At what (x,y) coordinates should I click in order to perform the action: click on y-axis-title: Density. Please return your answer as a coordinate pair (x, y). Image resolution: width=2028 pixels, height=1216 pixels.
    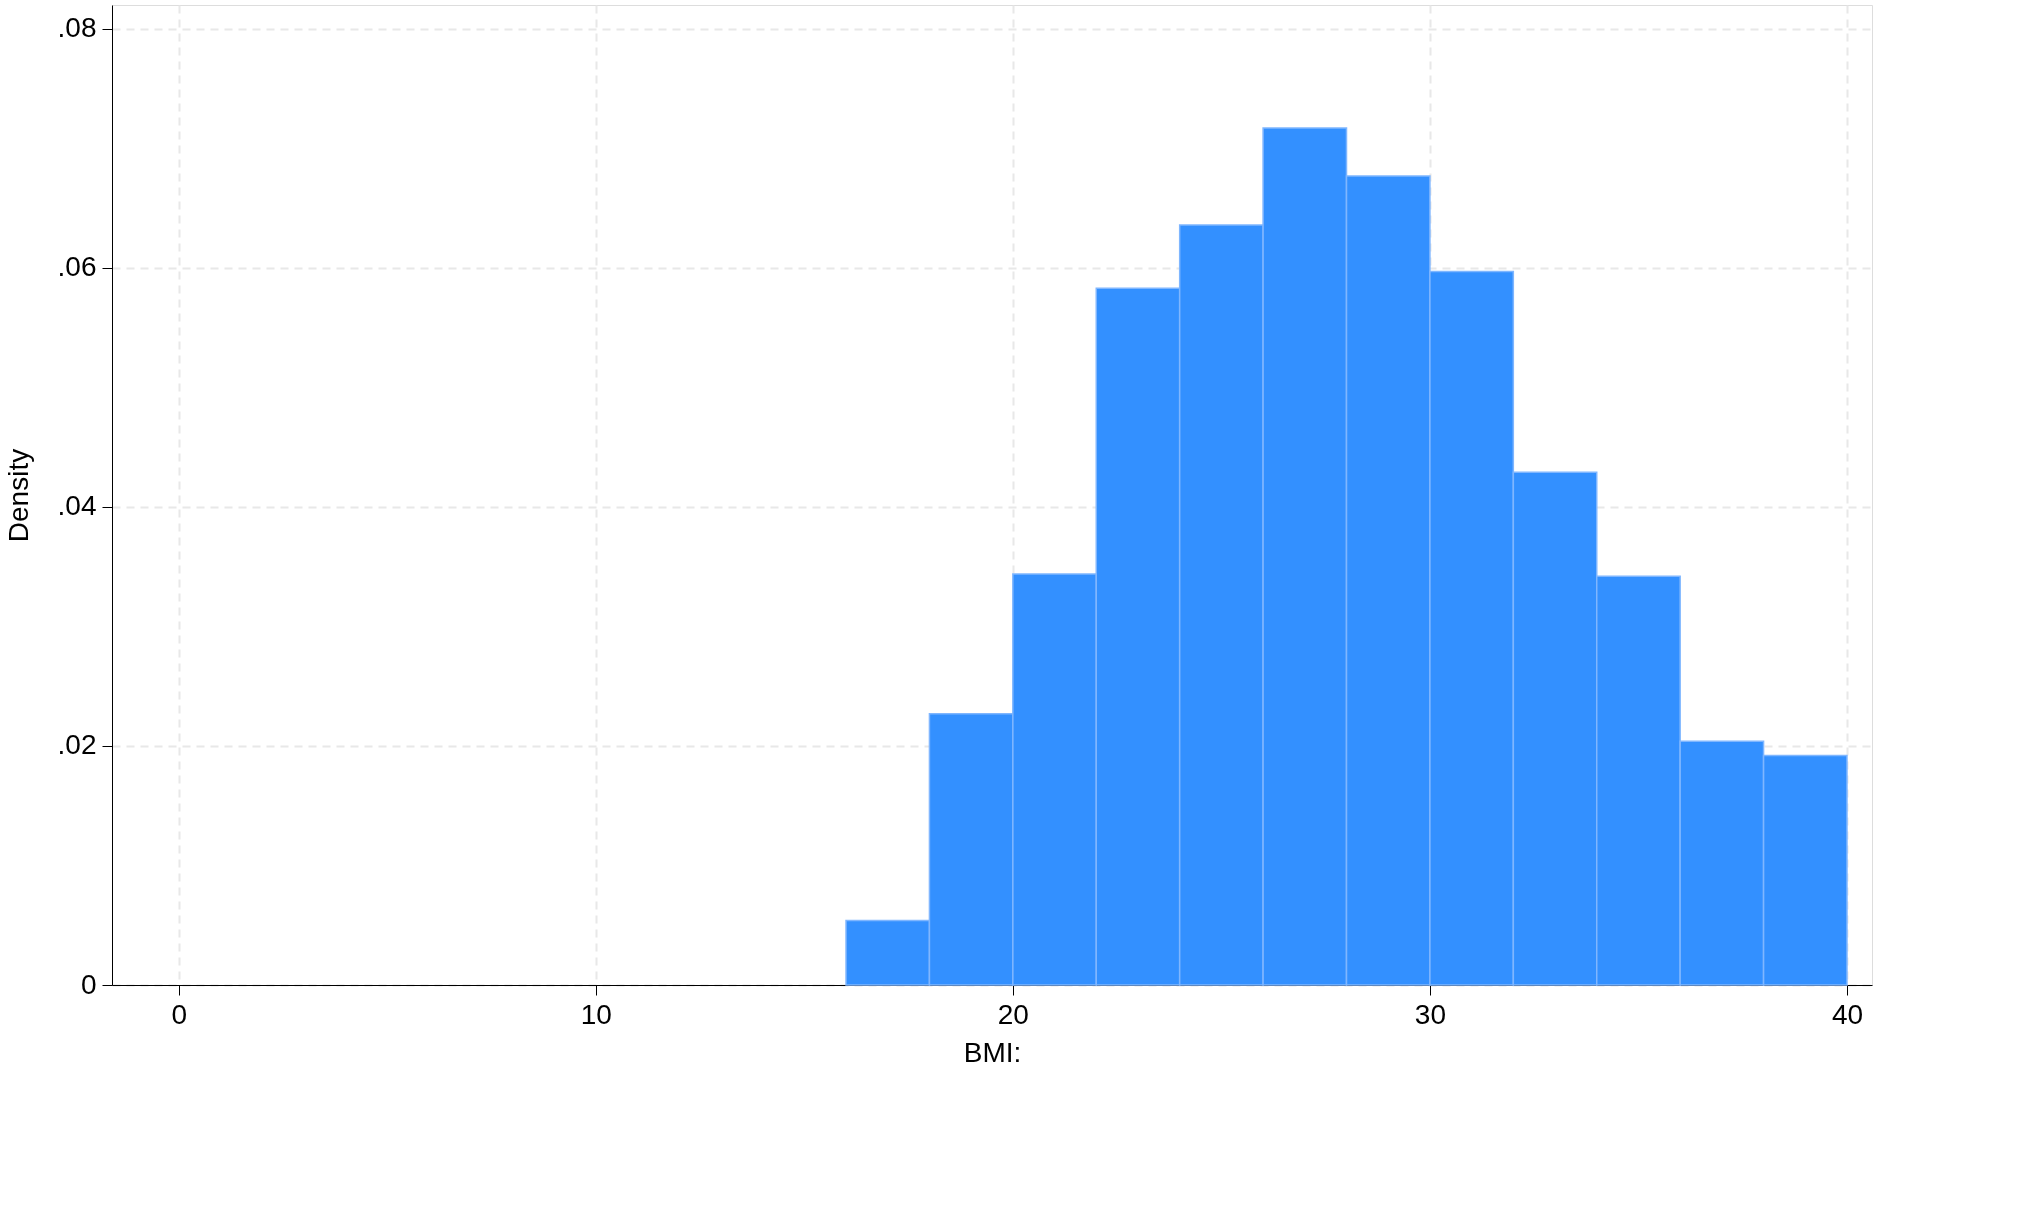
    Looking at the image, I should click on (18, 495).